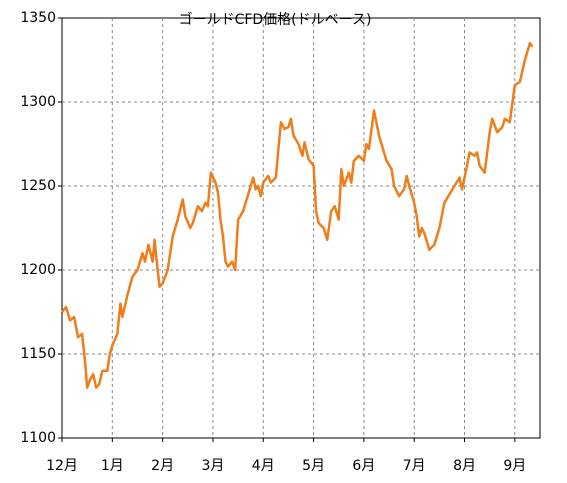  I want to click on x-tick-label: 2月, so click(162, 466).